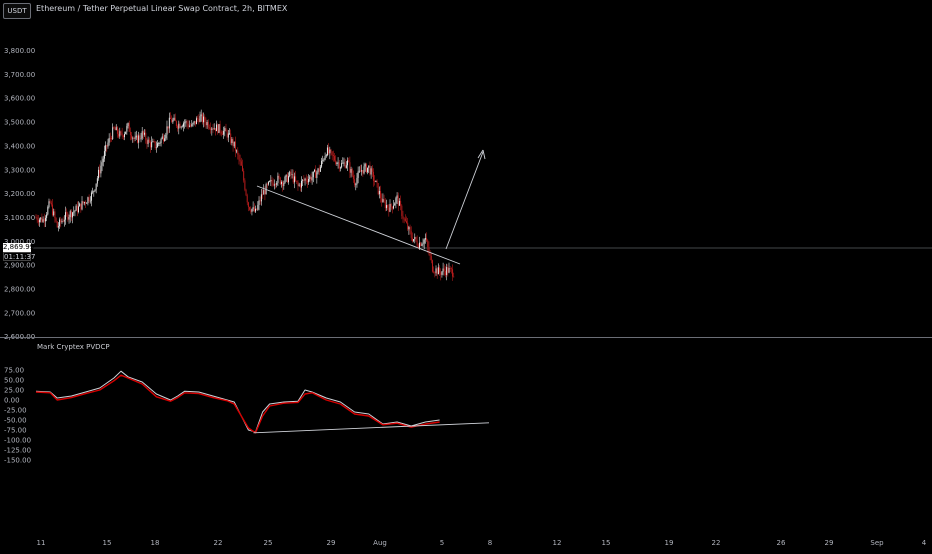 The image size is (932, 554). Describe the element at coordinates (490, 543) in the screenshot. I see `time-axis-label: 8` at that location.